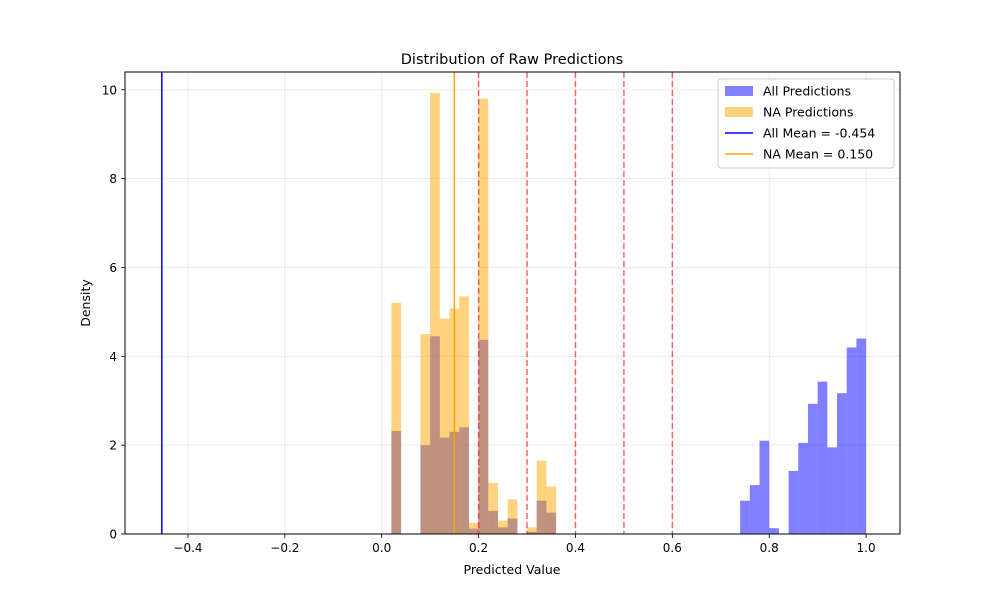  Describe the element at coordinates (819, 133) in the screenshot. I see `legend-label: All Mean = -0.454` at that location.